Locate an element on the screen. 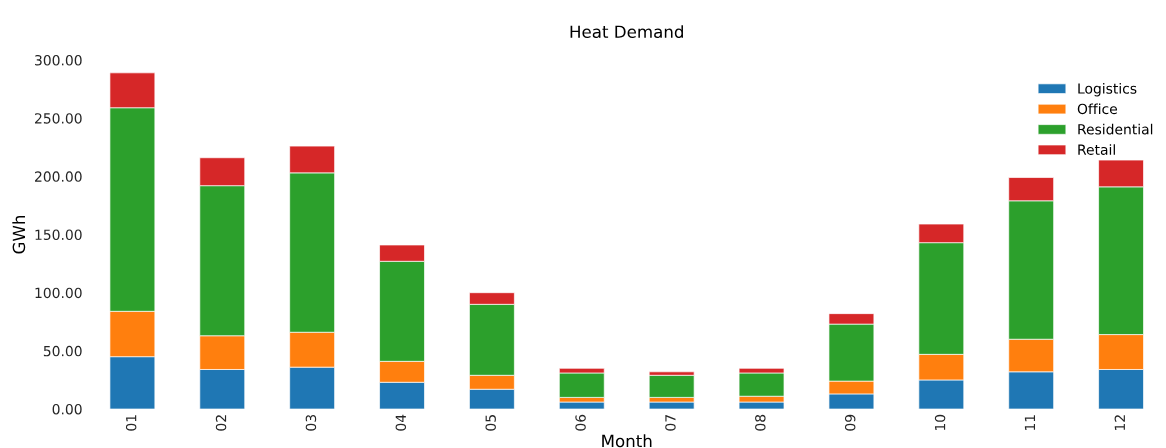 Image resolution: width=1166 pixels, height=448 pixels. y-tick-label: 50.00 is located at coordinates (62, 351).